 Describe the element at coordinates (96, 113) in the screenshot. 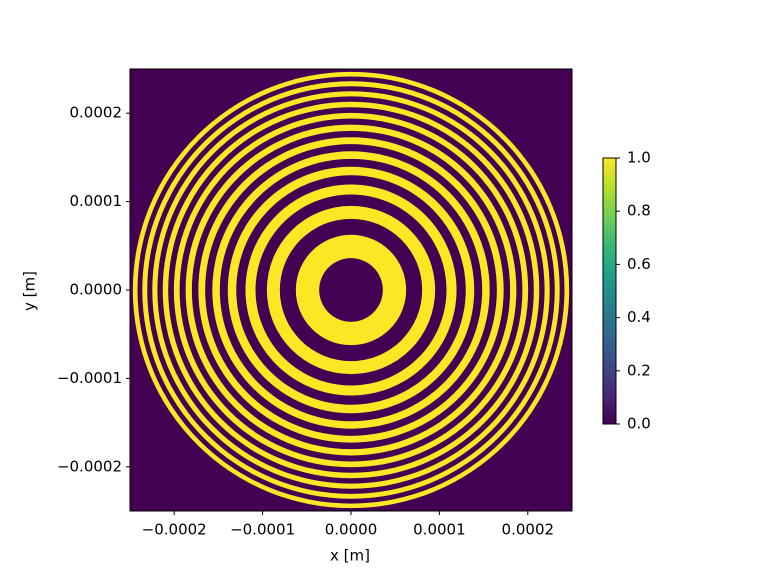

I see `y-tick-label: 0.0002` at that location.